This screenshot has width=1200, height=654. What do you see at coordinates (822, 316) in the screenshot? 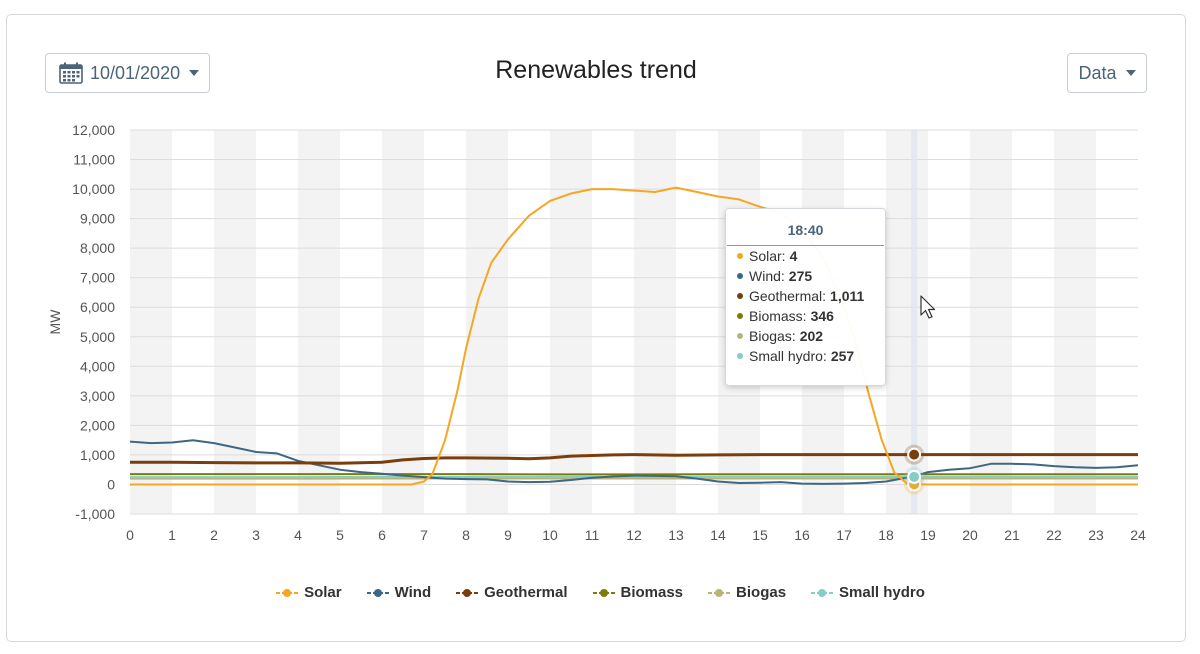
I see `tooltip-value: 346` at bounding box center [822, 316].